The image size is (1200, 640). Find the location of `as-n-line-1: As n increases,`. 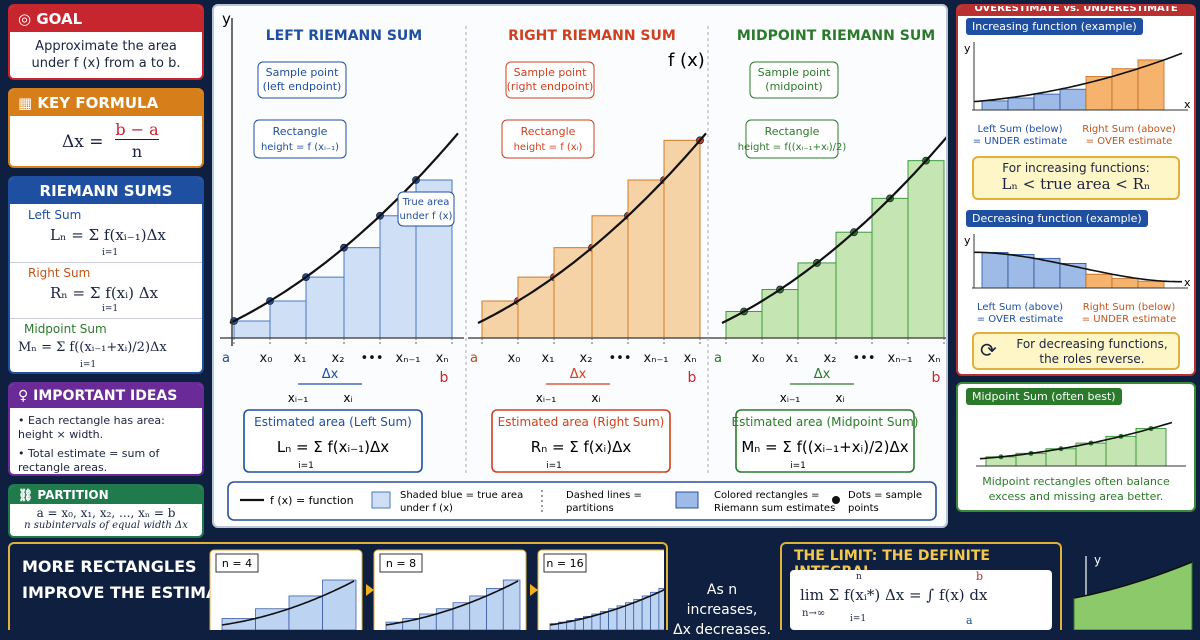

as-n-line-1: As n increases, is located at coordinates (722, 600).